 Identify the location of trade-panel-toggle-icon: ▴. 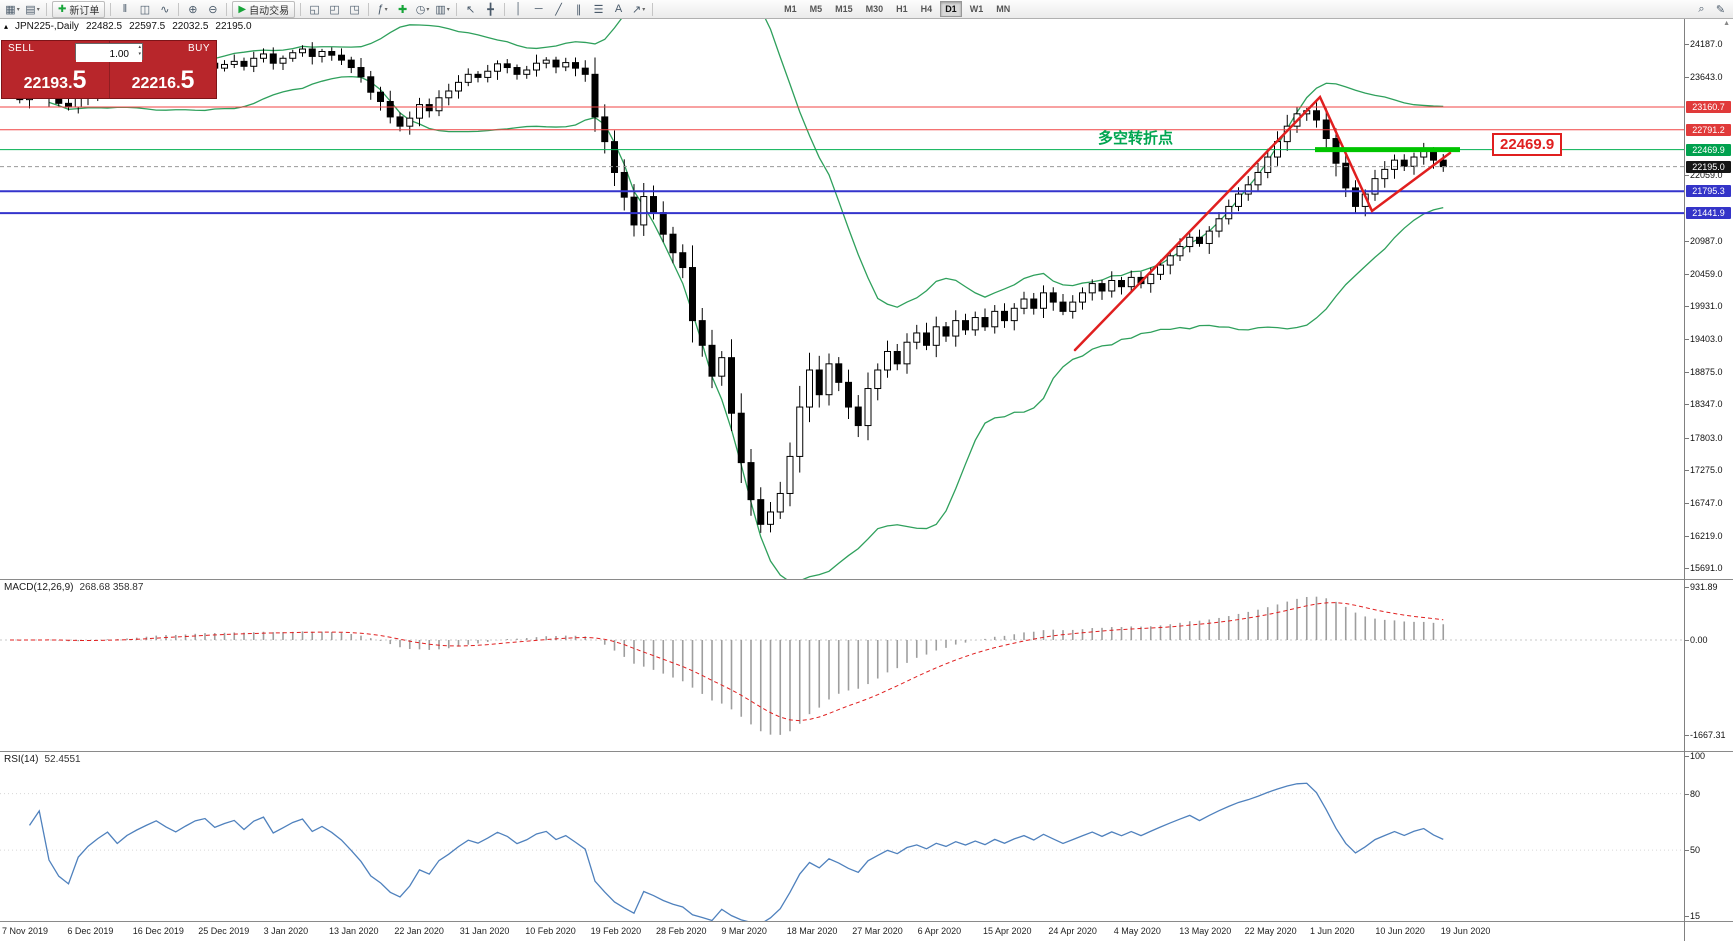
(6, 26).